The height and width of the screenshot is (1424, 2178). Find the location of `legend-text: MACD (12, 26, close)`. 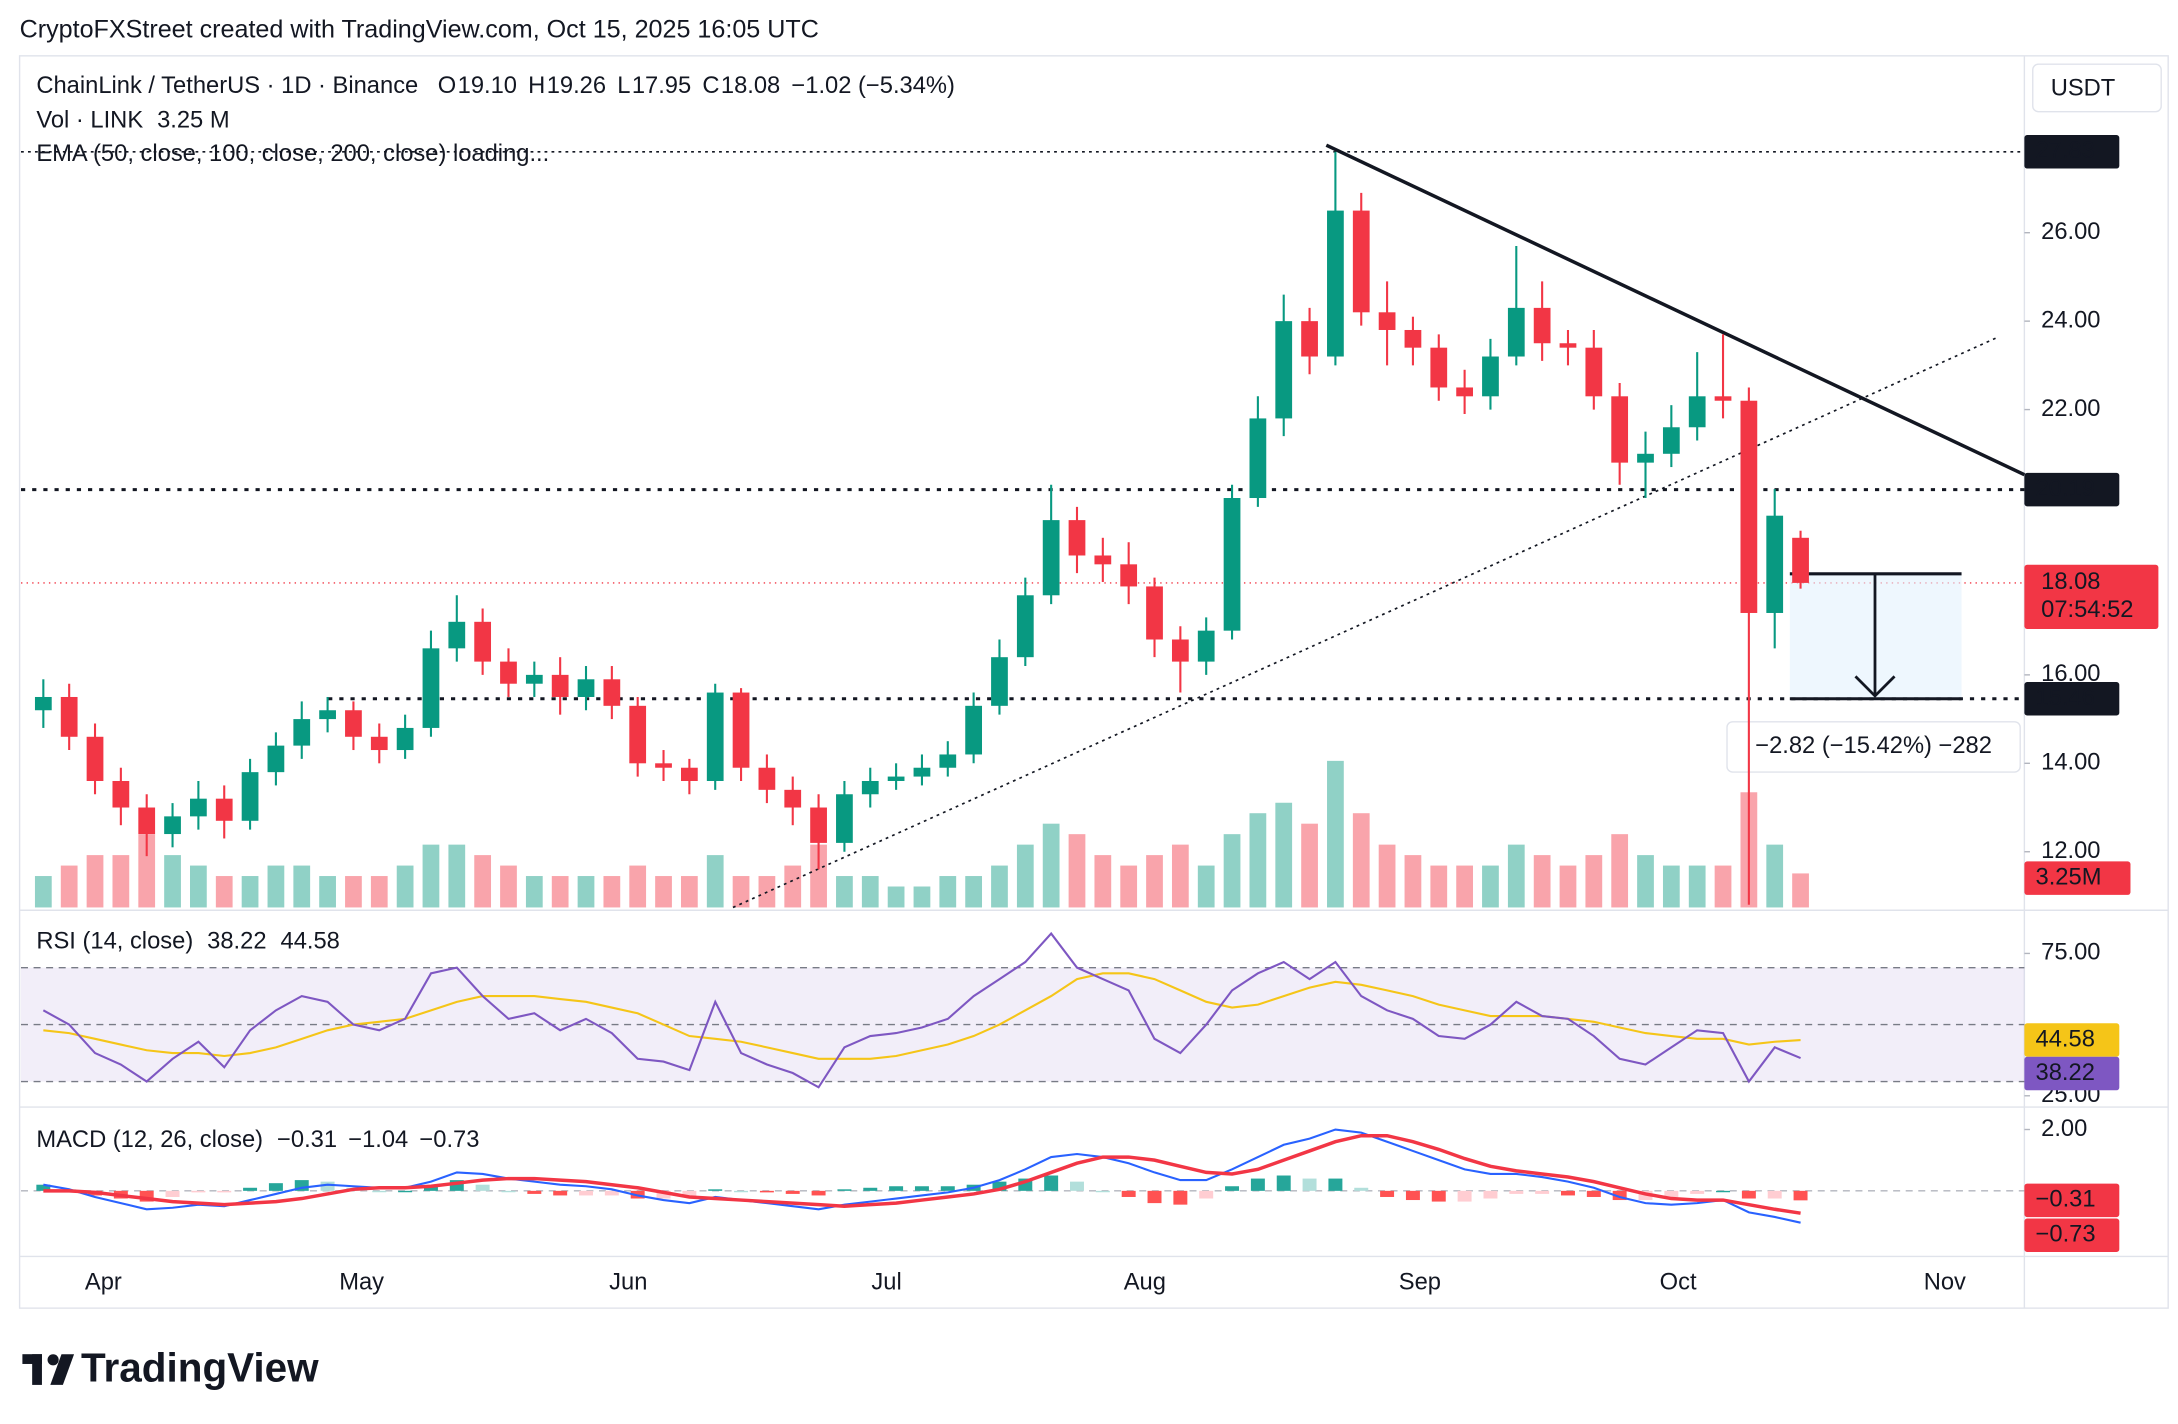

legend-text: MACD (12, 26, close) is located at coordinates (149, 1140).